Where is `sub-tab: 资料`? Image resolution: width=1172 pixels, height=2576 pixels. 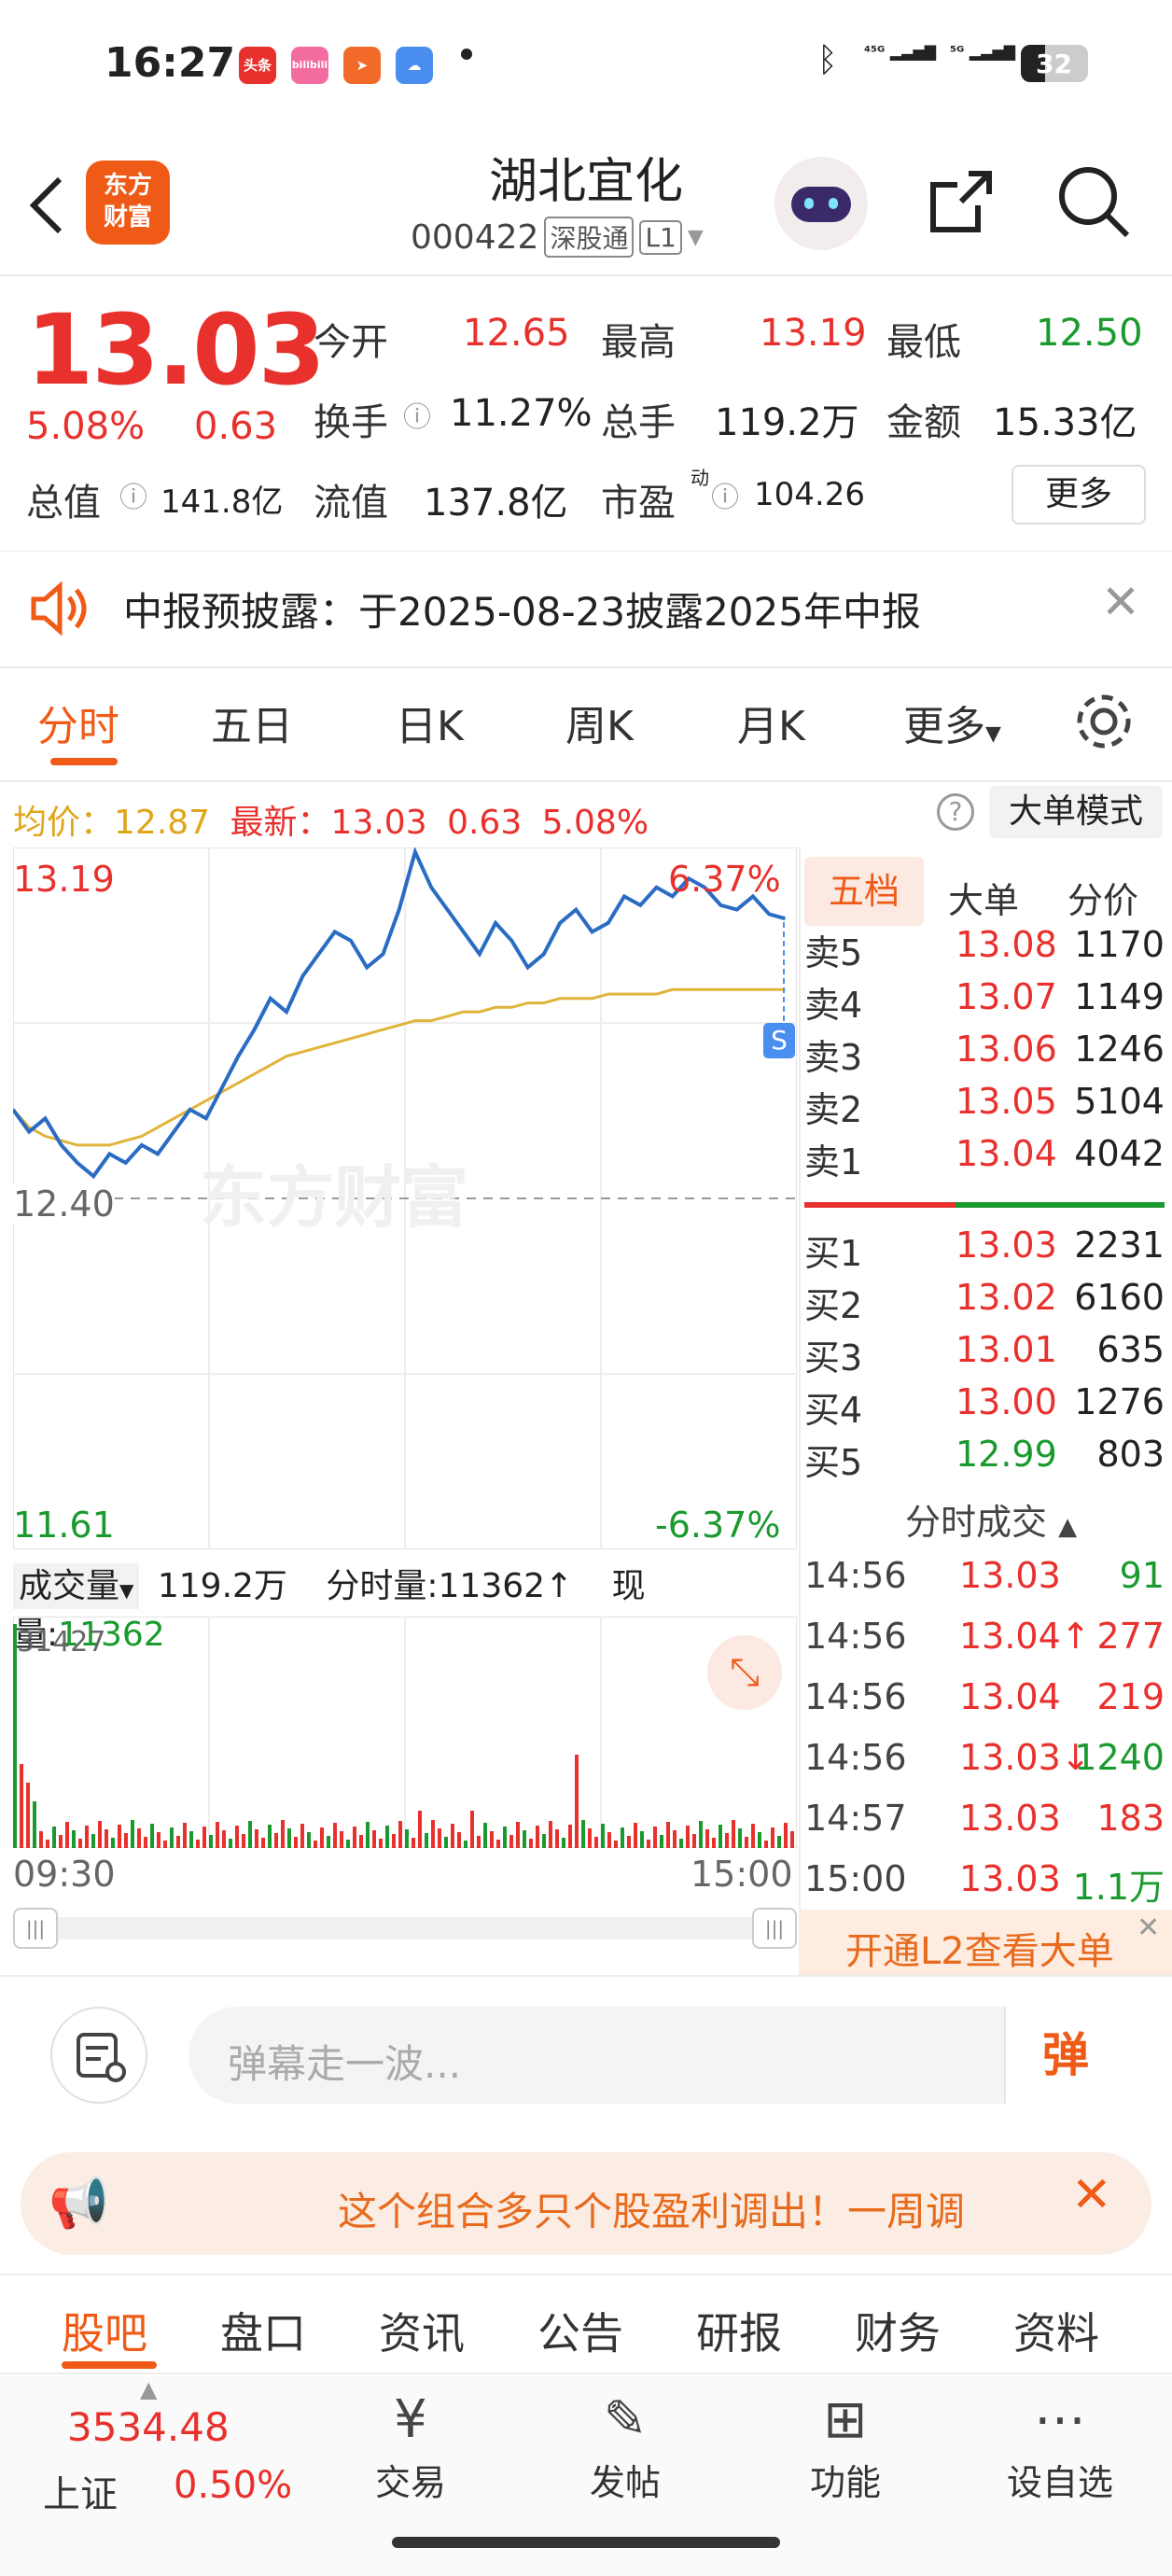 sub-tab: 资料 is located at coordinates (1056, 2333).